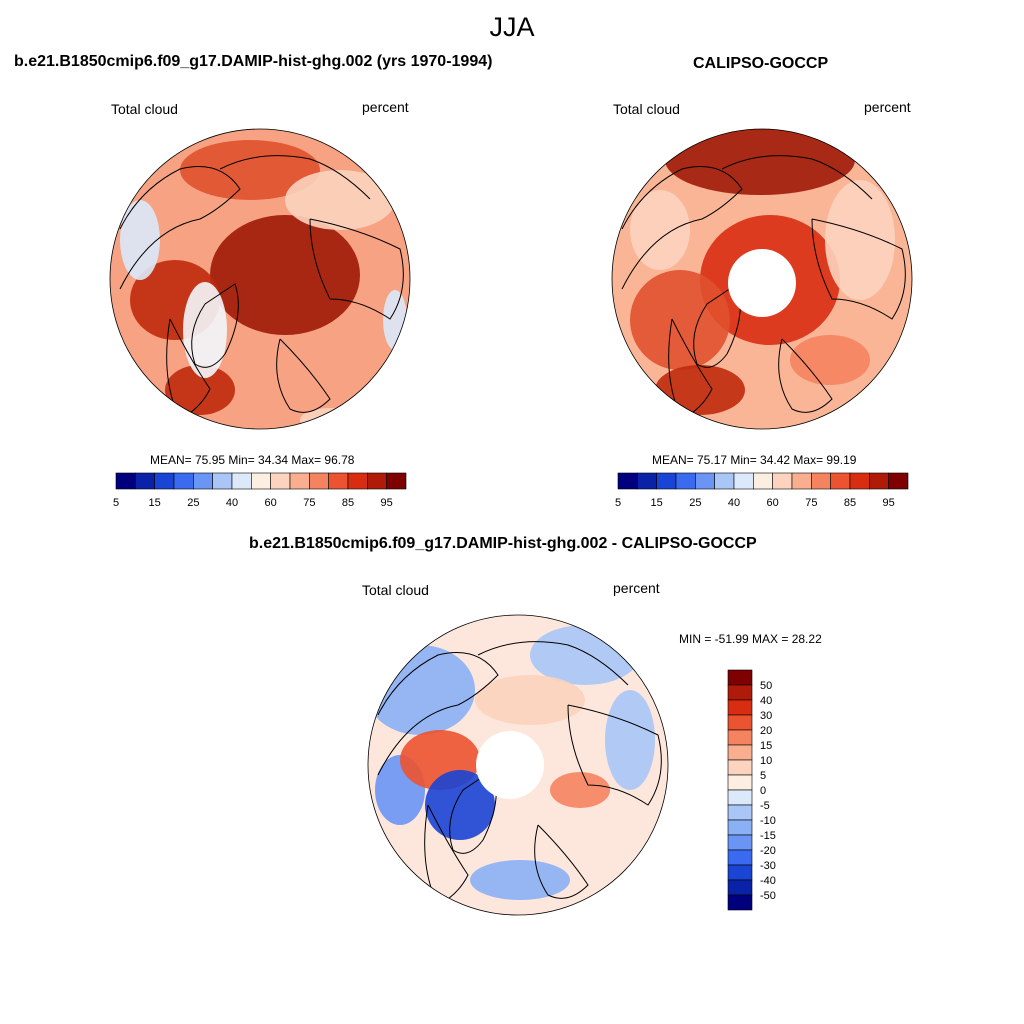  Describe the element at coordinates (395, 590) in the screenshot. I see `panel-diff-left-label: Total cloud` at that location.